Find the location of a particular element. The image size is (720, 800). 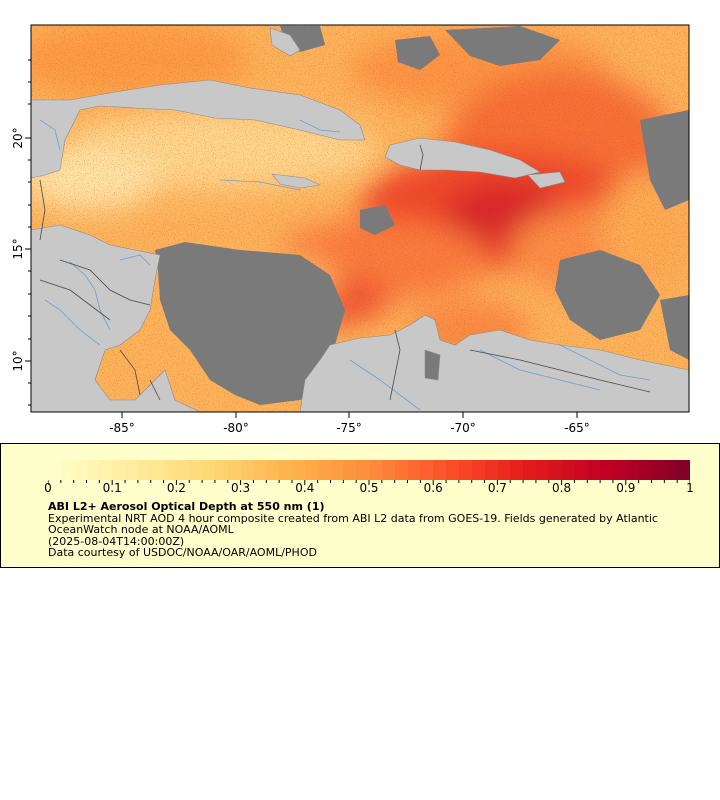

colorbar-label: 0.5 is located at coordinates (369, 488).